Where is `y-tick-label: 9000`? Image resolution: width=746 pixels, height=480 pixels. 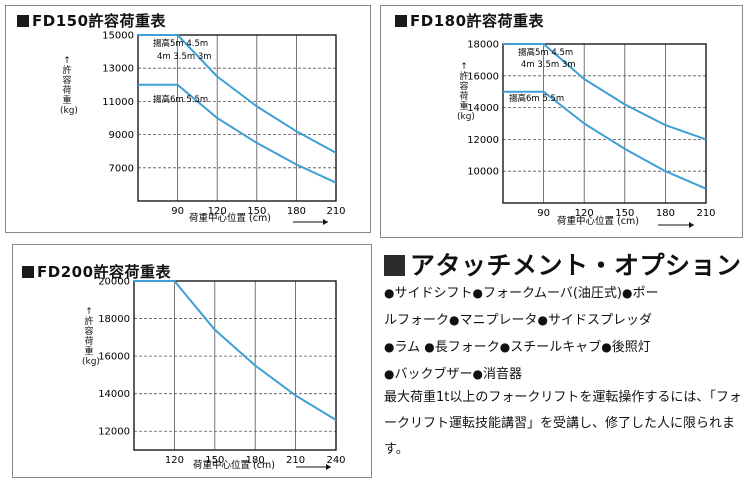 y-tick-label: 9000 is located at coordinates (121, 135).